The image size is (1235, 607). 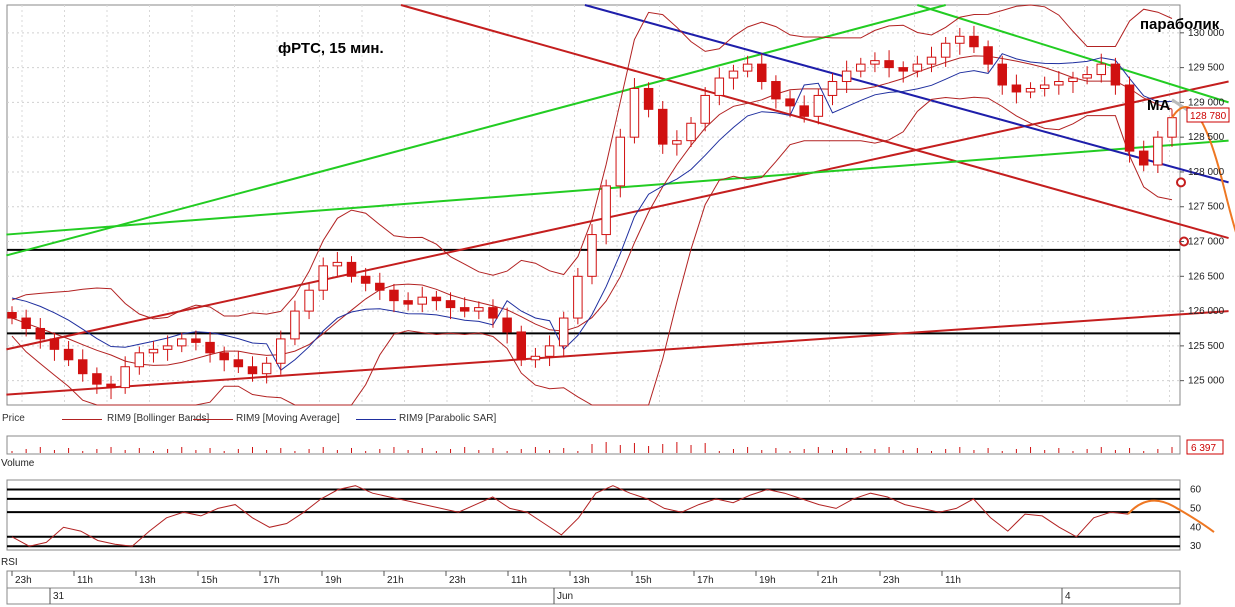 I want to click on price-tick-label: 127 500, so click(x=1206, y=207).